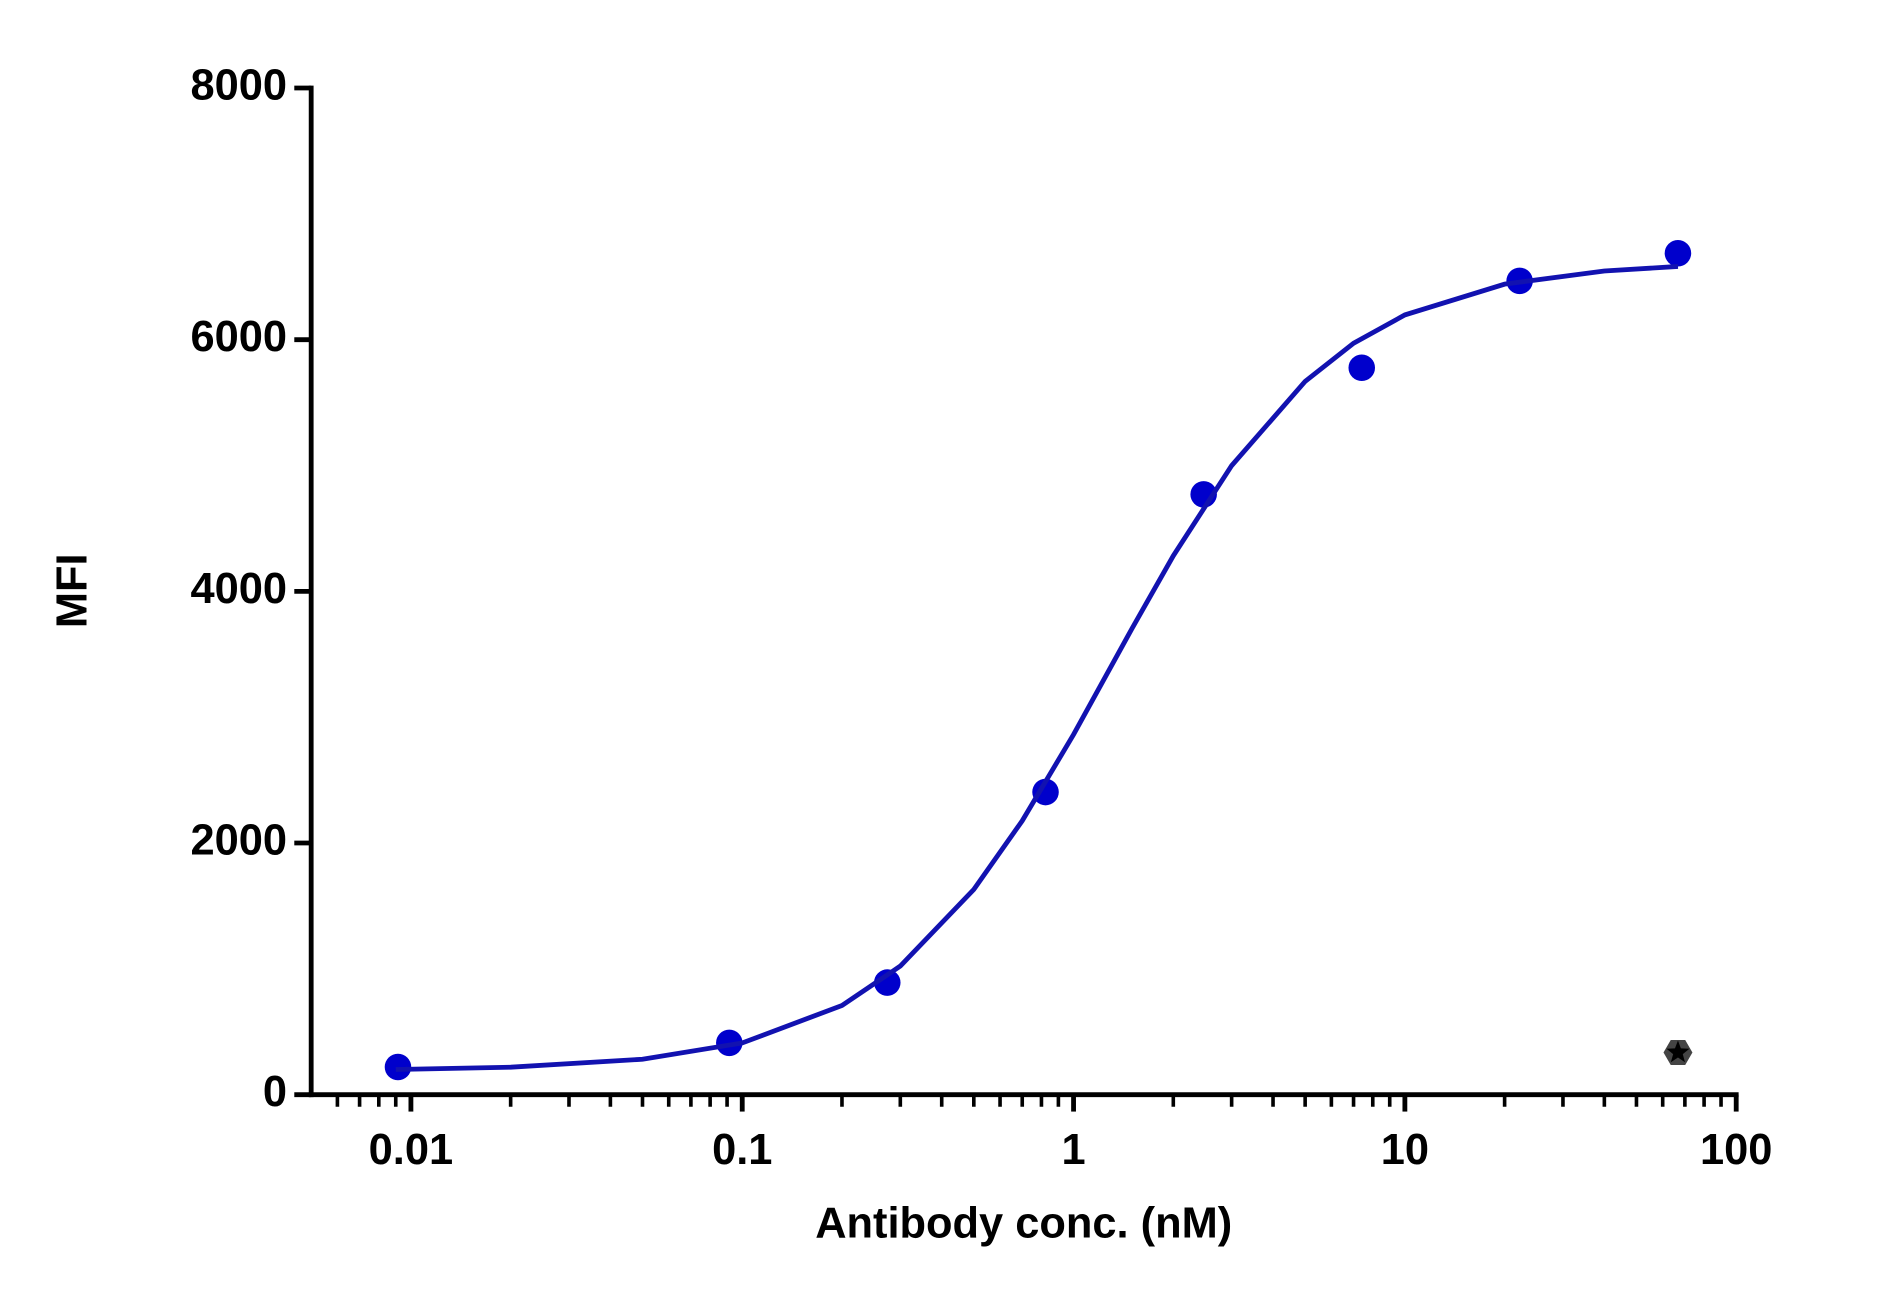  Describe the element at coordinates (72, 590) in the screenshot. I see `y-axis-label: MFI` at that location.